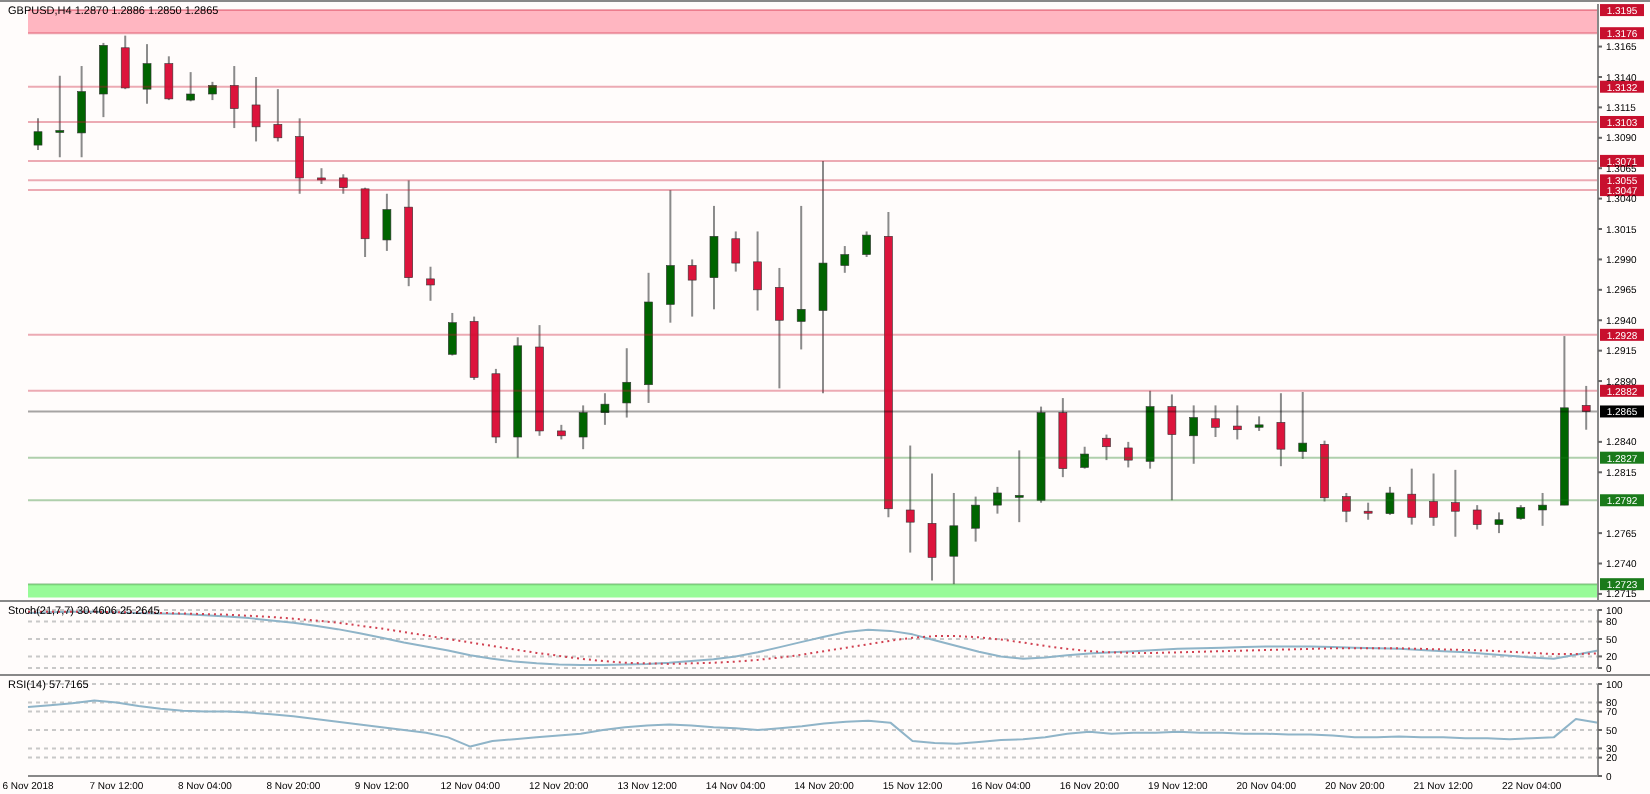 The image size is (1650, 794). What do you see at coordinates (813, 723) in the screenshot?
I see `line-series` at bounding box center [813, 723].